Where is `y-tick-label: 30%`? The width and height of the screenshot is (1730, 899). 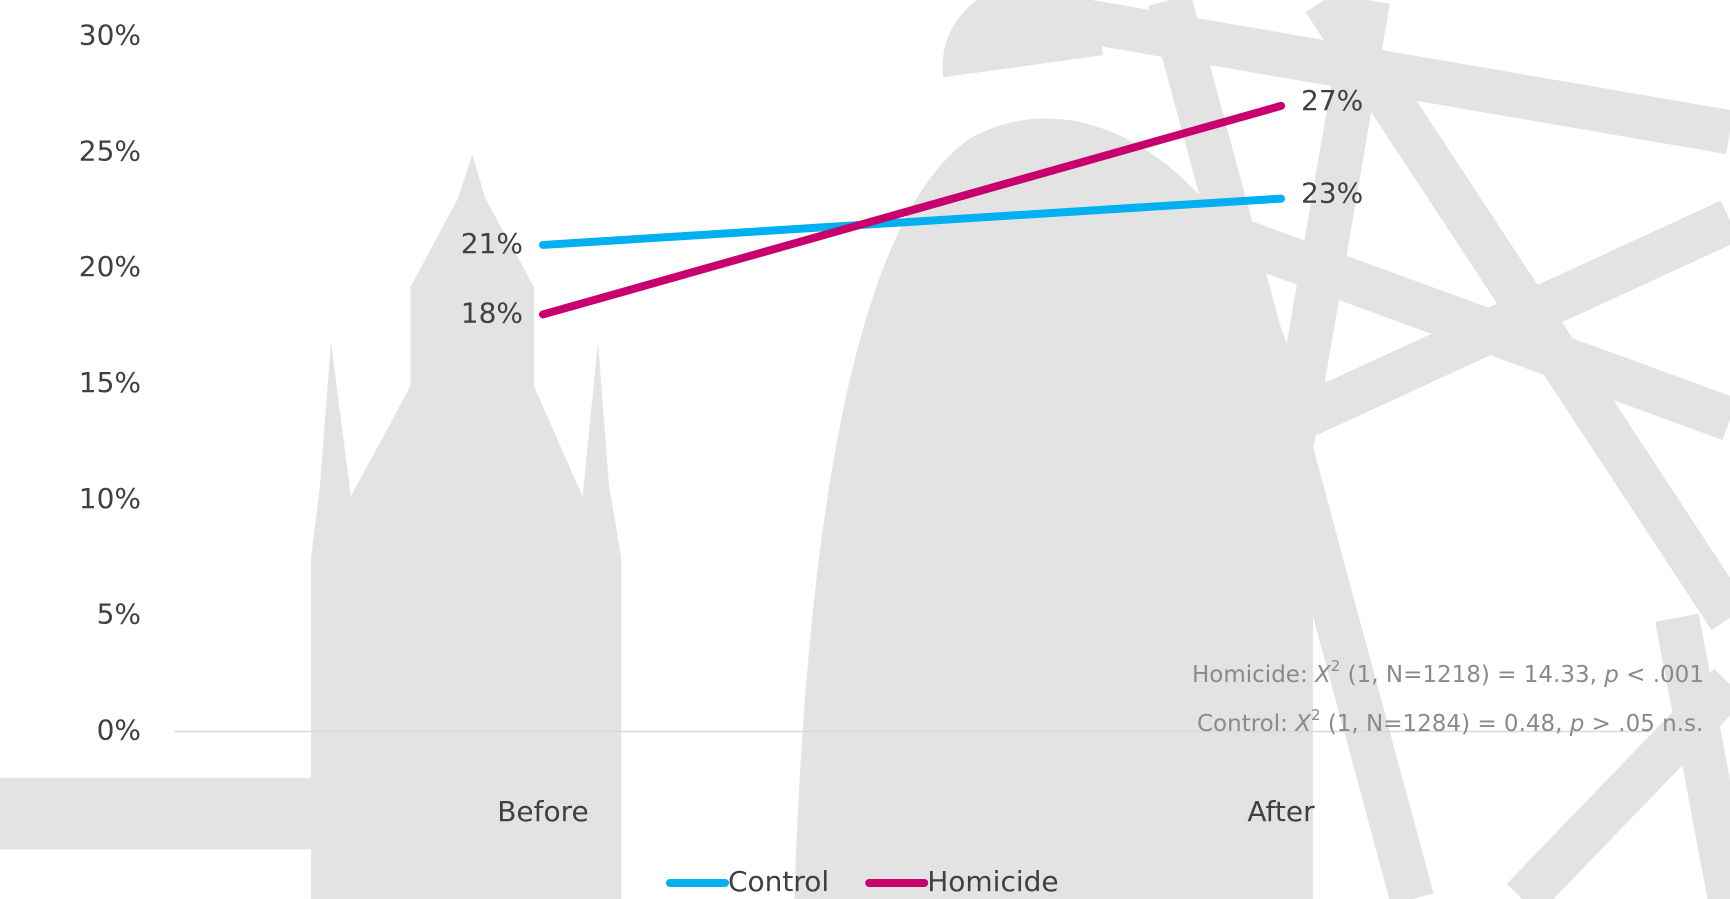
y-tick-label: 30% is located at coordinates (110, 34).